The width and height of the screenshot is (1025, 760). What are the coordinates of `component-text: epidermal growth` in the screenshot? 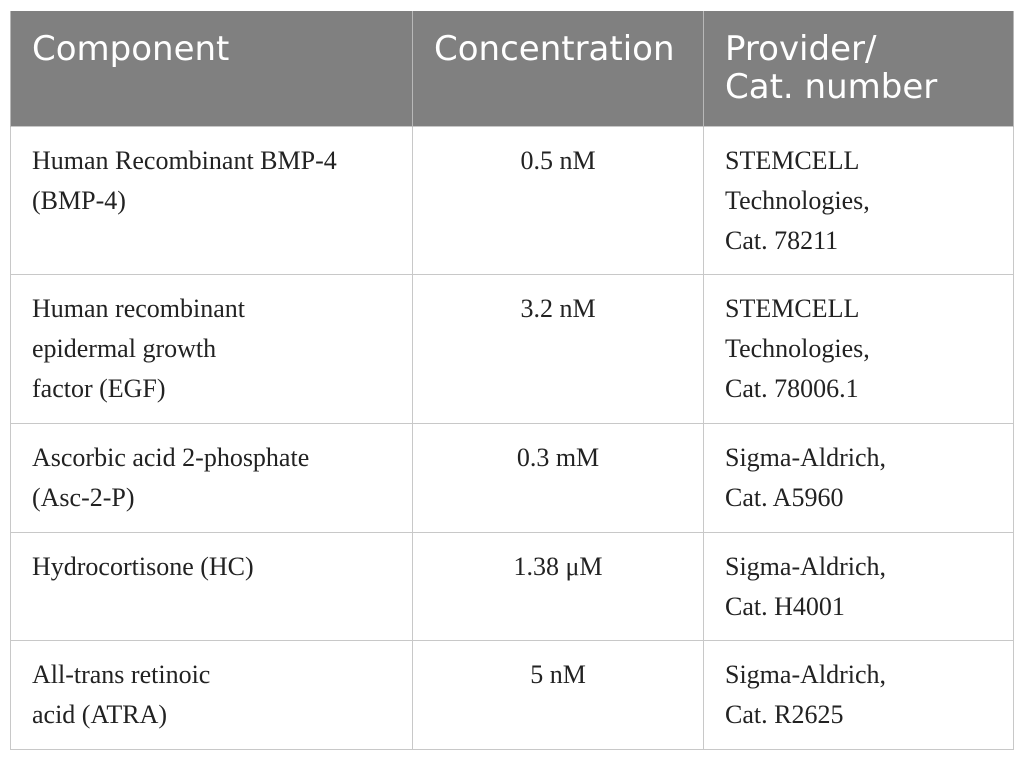 It's located at (124, 348).